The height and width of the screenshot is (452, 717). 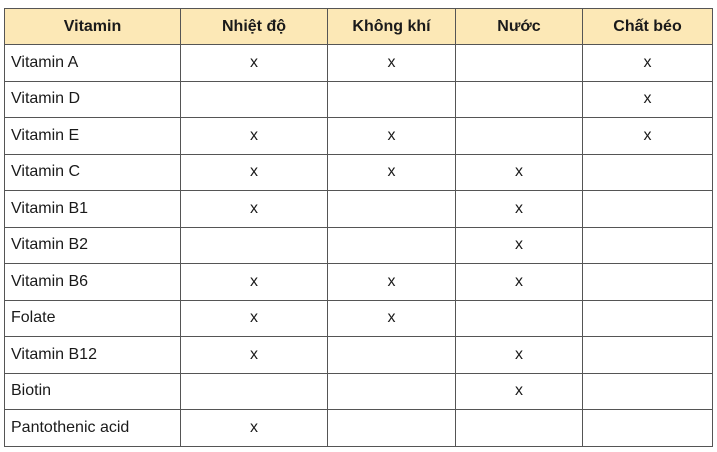 What do you see at coordinates (92, 172) in the screenshot?
I see `vitamin-name-cell: Vitamin C` at bounding box center [92, 172].